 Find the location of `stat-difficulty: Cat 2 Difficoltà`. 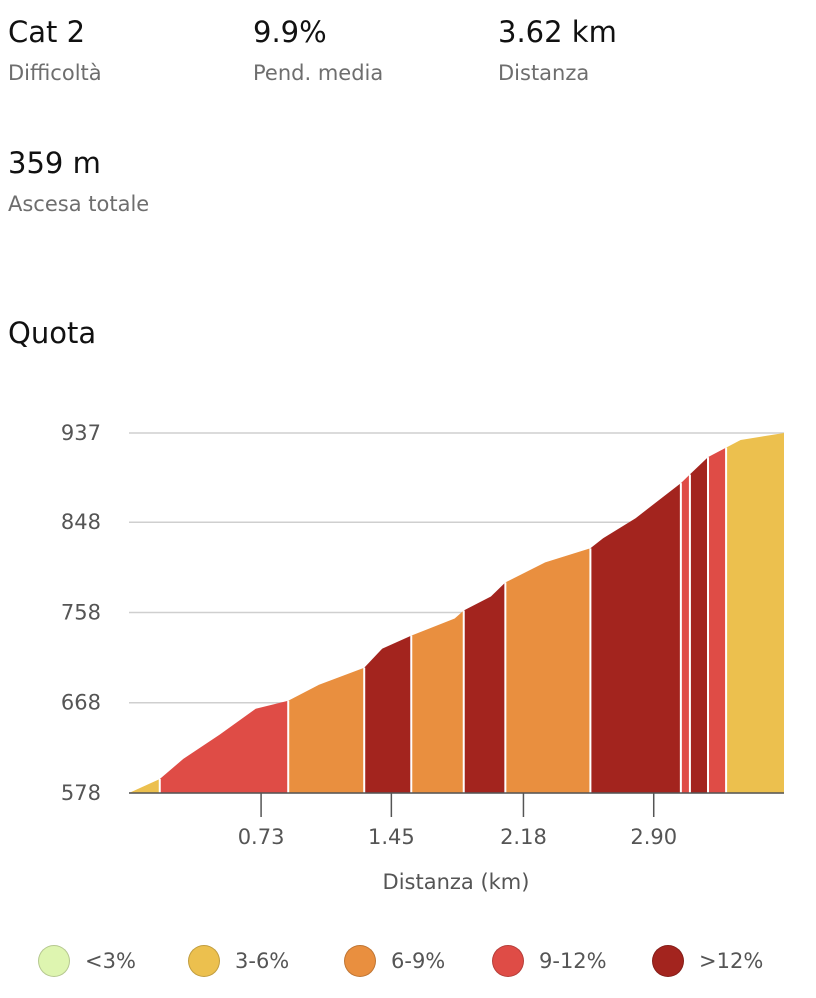

stat-difficulty: Cat 2 Difficoltà is located at coordinates (55, 50).